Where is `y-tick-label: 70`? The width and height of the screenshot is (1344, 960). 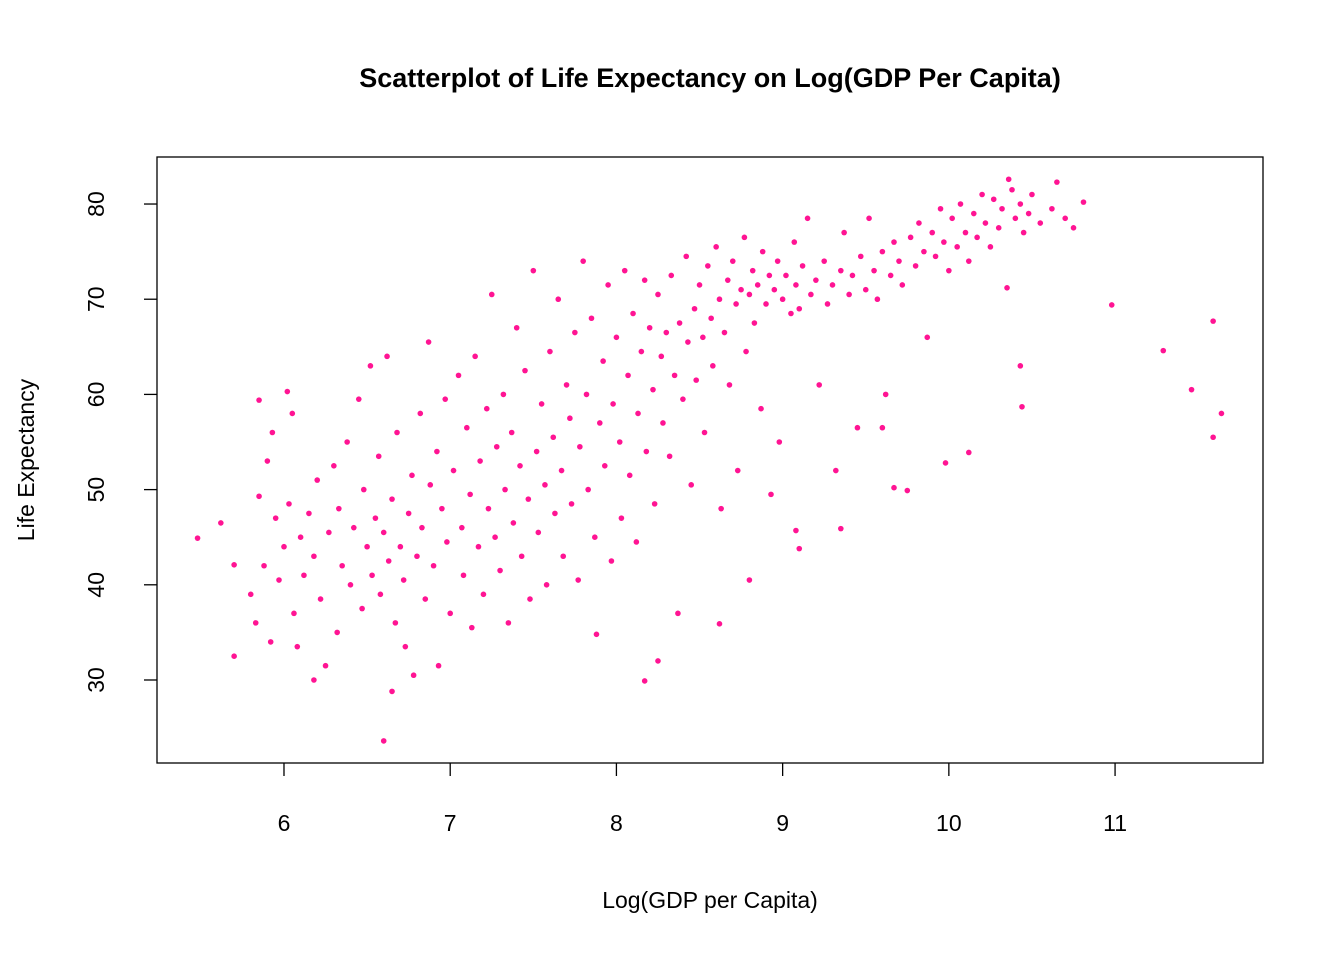
y-tick-label: 70 is located at coordinates (96, 299).